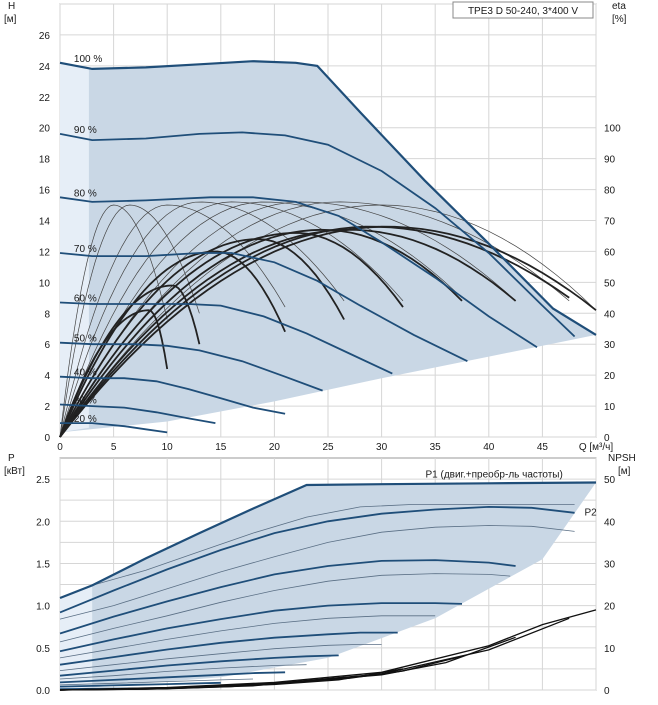  What do you see at coordinates (45, 222) in the screenshot?
I see `y-tick-label: 14` at bounding box center [45, 222].